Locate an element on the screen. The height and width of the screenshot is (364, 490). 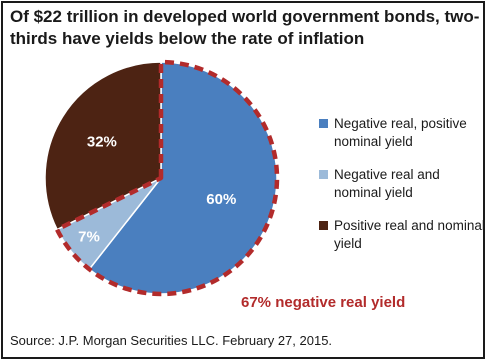
legend-item-positive-real-and-nominal: Positive real and nominal yield is located at coordinates (403, 235).